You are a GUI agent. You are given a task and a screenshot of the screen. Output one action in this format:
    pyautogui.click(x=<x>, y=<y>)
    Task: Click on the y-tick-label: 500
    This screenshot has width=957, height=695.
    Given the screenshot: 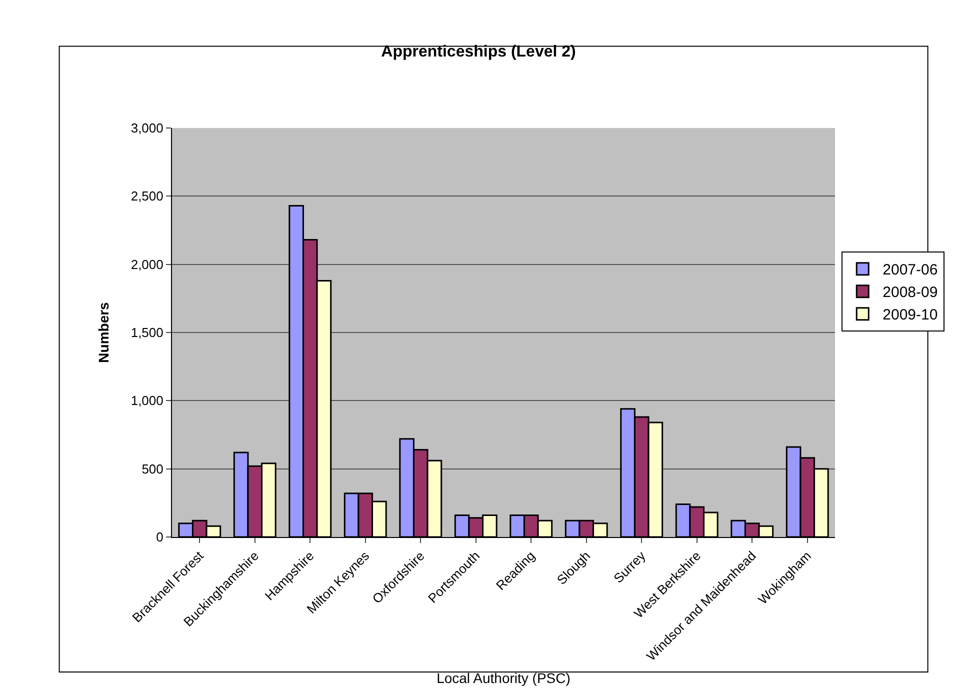 What is the action you would take?
    pyautogui.click(x=153, y=468)
    